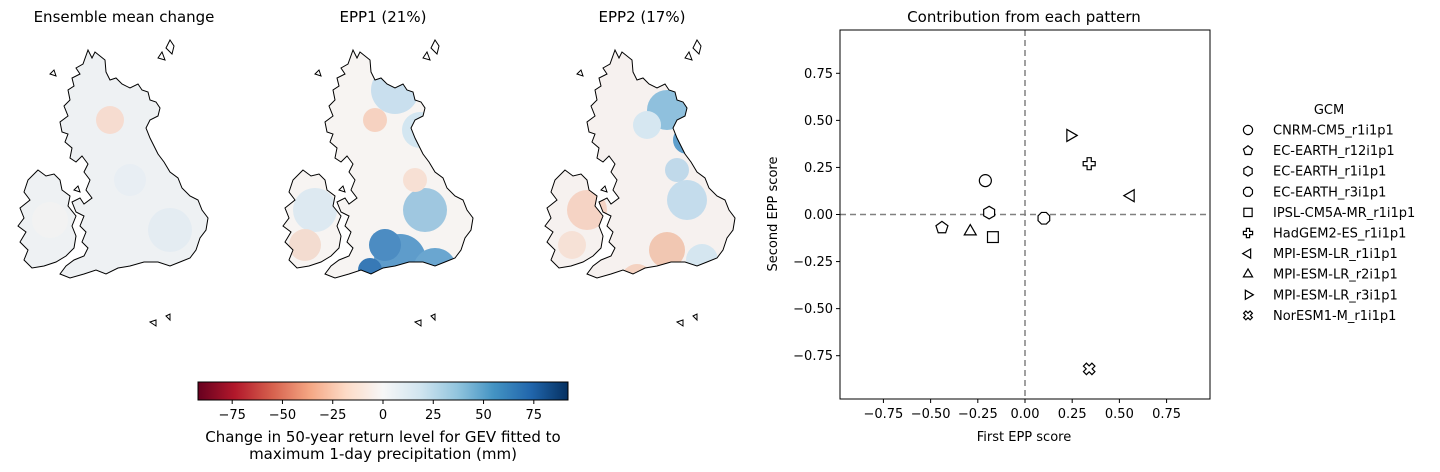 The image size is (1440, 472). I want to click on scatter-title: Contribution from each pattern, so click(1024, 17).